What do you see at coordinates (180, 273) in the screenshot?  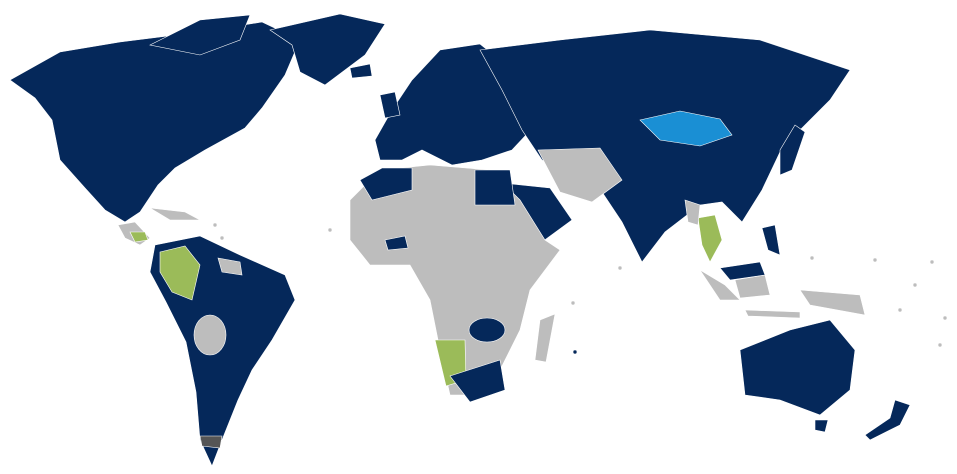 I see `region-colombia` at bounding box center [180, 273].